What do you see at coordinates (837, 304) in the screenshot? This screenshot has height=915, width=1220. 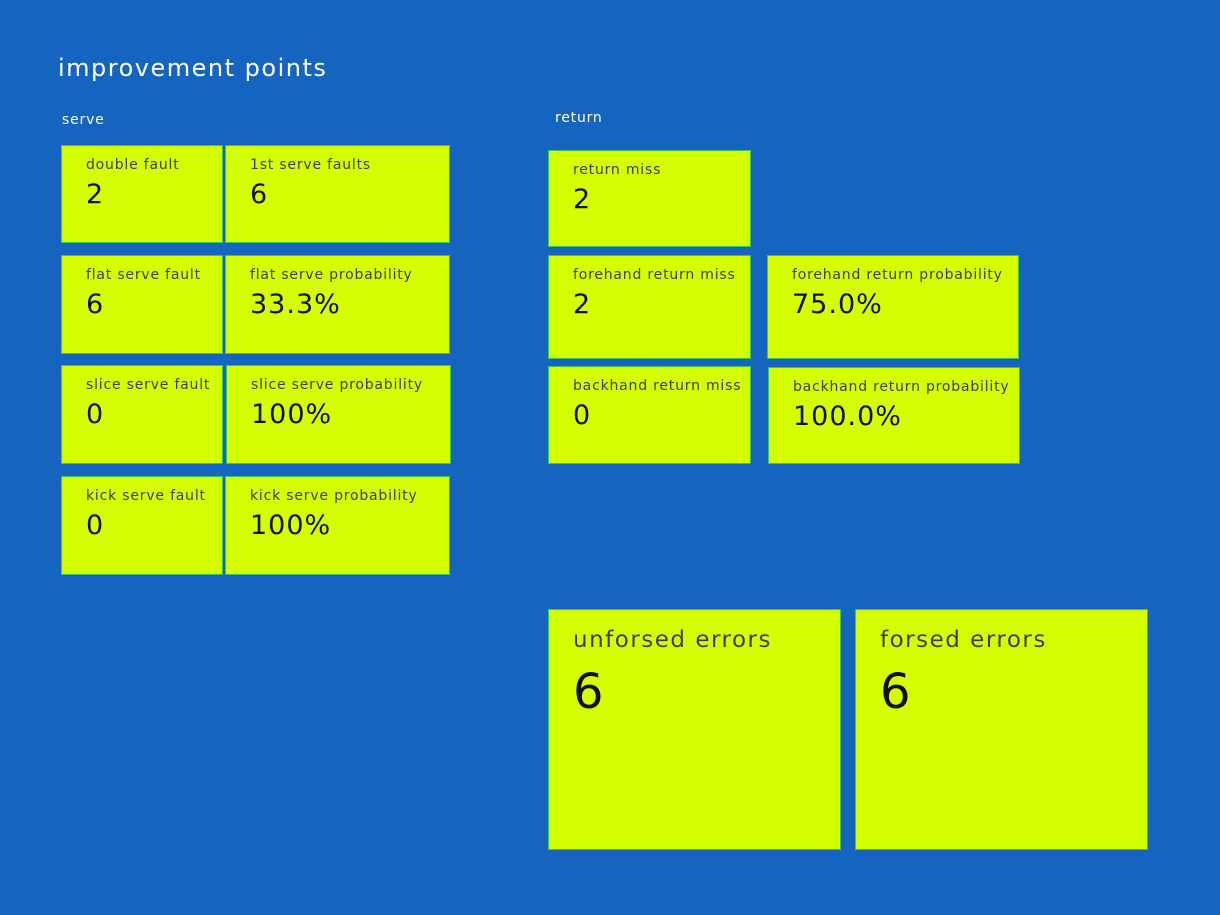 I see `card-value: 75.0%` at bounding box center [837, 304].